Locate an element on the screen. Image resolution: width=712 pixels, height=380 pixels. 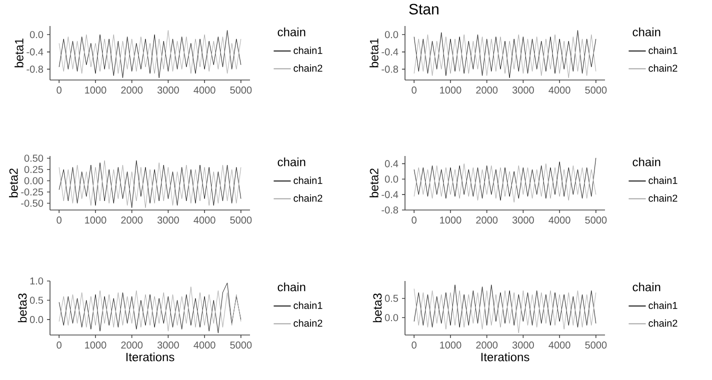
y-tick-label: 0.50 is located at coordinates (34, 158).